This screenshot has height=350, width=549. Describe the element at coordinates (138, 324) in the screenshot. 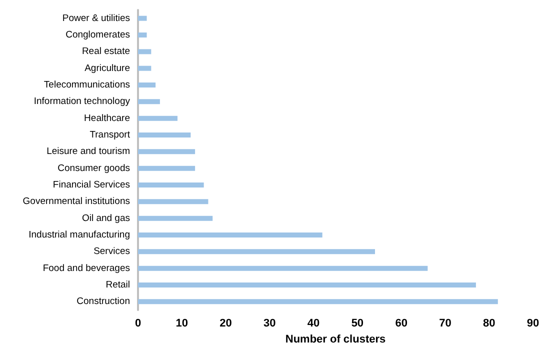

I see `x-tick-label: 0` at that location.